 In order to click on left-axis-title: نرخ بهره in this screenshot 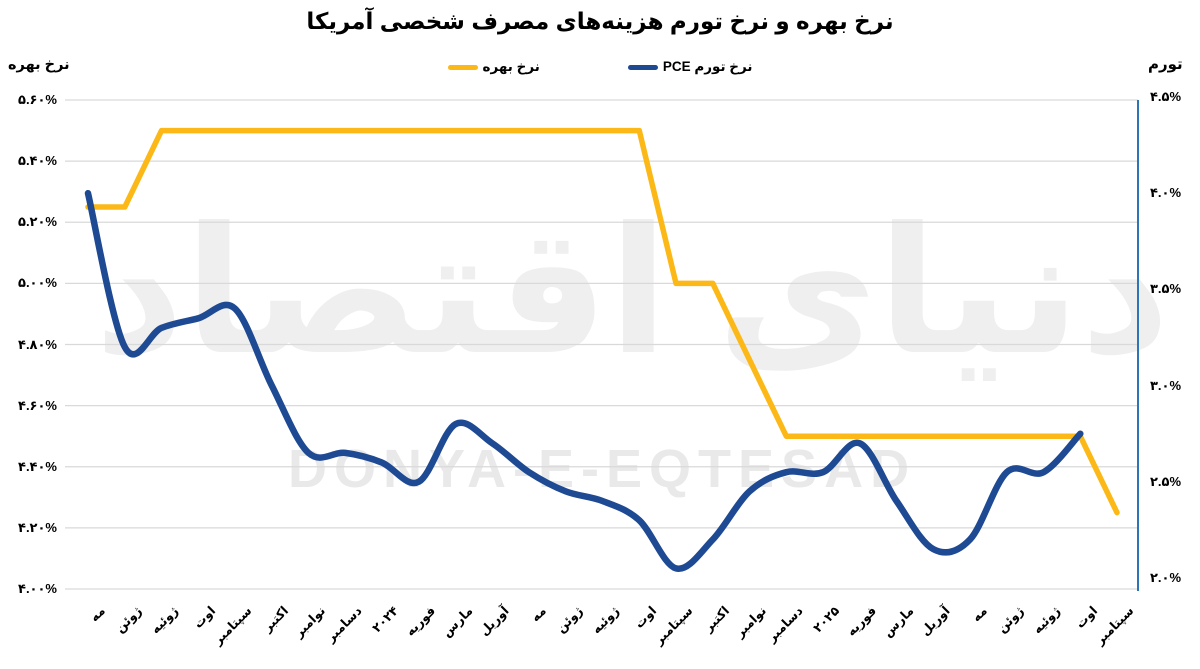, I will do `click(39, 65)`.